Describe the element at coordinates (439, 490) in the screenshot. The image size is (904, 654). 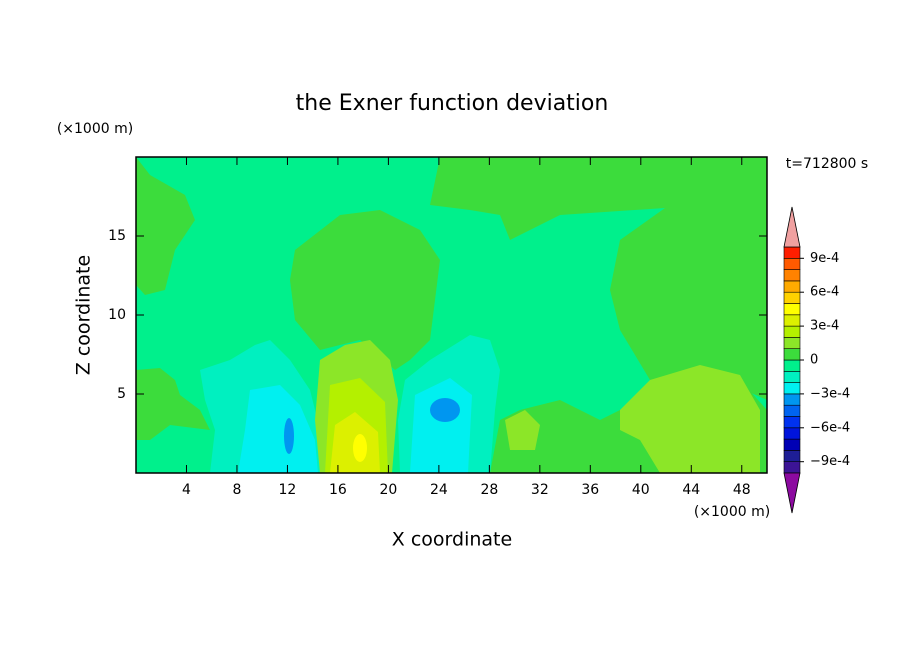
I see `x-tick-label: 24` at that location.